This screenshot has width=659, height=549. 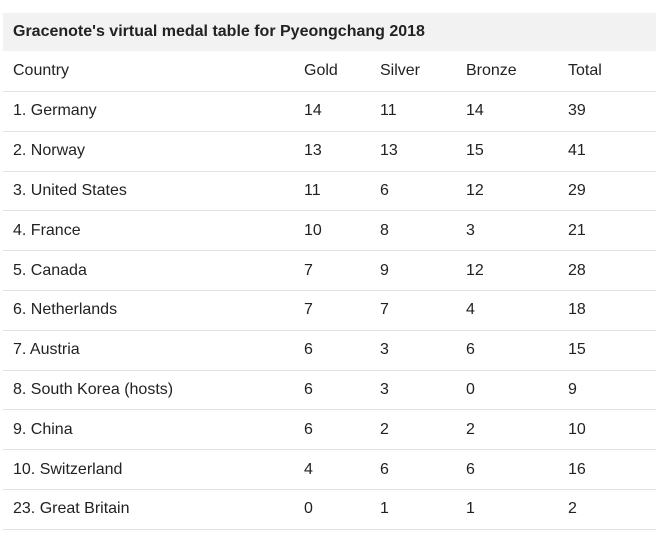 I want to click on cell-country: 8. South Korea (hosts), so click(x=153, y=390).